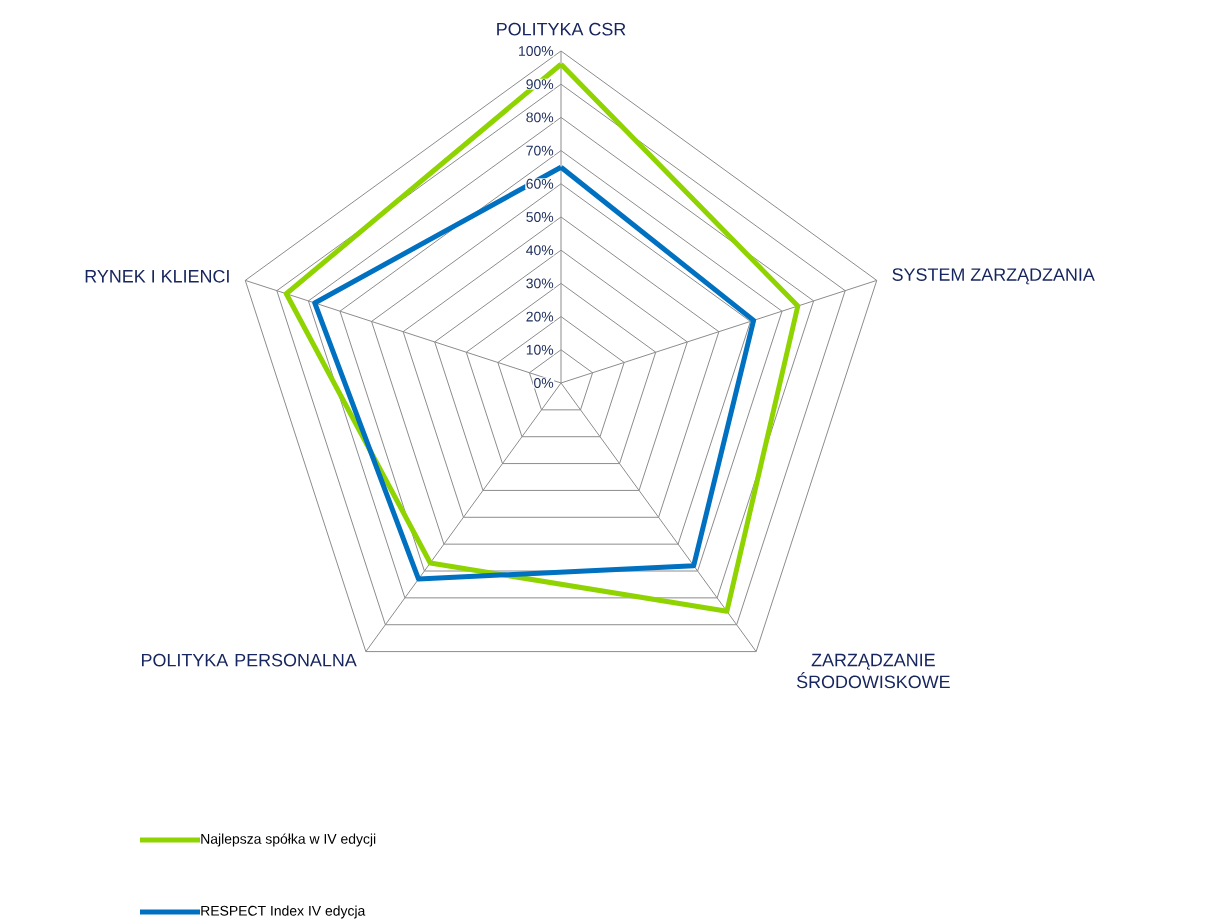 The image size is (1211, 924). I want to click on y-tick-label: 20%, so click(540, 316).